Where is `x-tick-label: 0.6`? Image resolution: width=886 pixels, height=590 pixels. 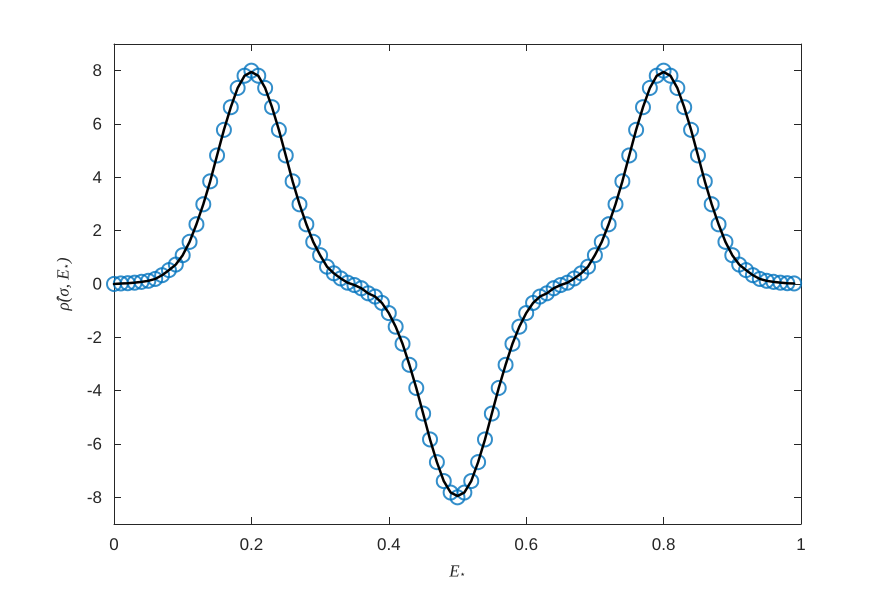 x-tick-label: 0.6 is located at coordinates (526, 544).